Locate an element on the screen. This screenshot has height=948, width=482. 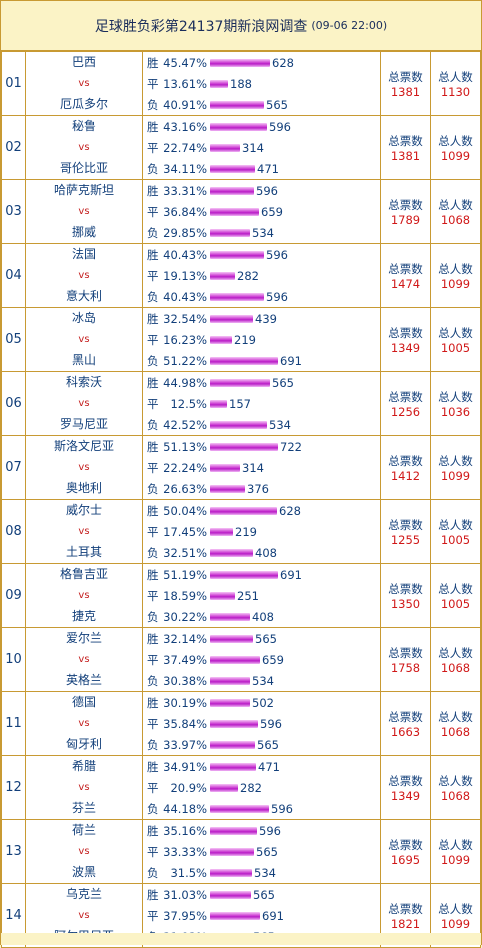
away-team: 挪威 is located at coordinates (83, 232).